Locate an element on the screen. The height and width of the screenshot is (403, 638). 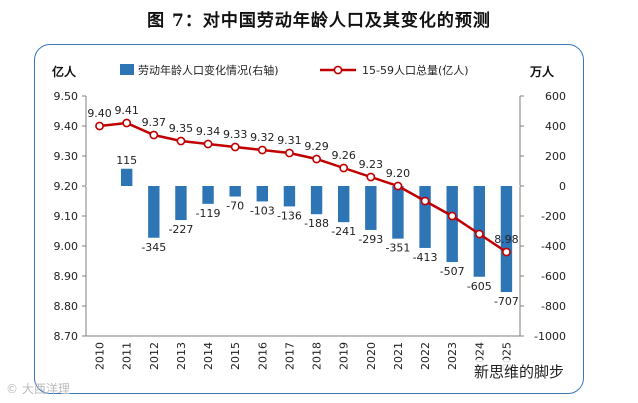
bar-label: -188 is located at coordinates (316, 223).